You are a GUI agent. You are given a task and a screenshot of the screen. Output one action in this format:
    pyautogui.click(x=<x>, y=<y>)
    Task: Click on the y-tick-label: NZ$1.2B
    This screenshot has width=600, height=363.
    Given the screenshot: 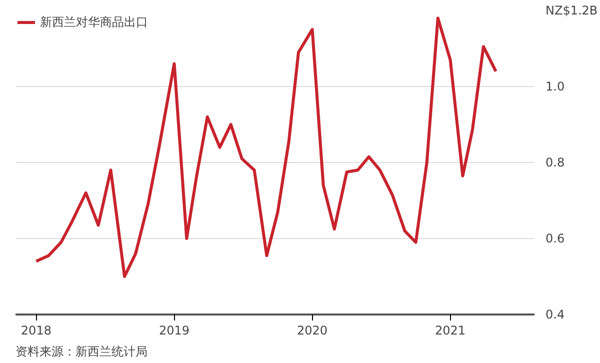 What is the action you would take?
    pyautogui.click(x=572, y=11)
    